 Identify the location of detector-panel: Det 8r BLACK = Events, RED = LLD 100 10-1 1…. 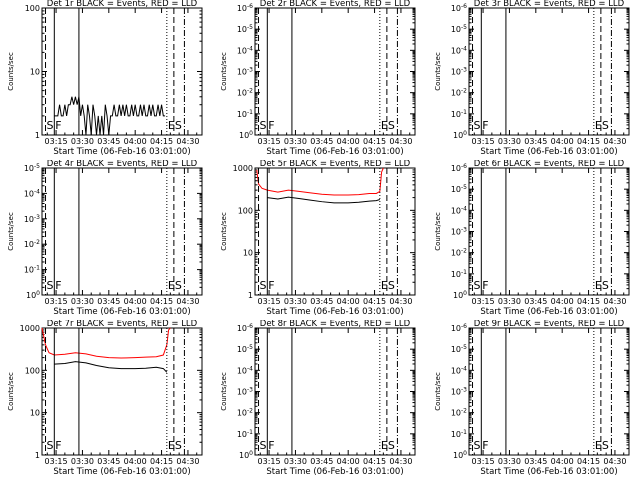
(319, 400).